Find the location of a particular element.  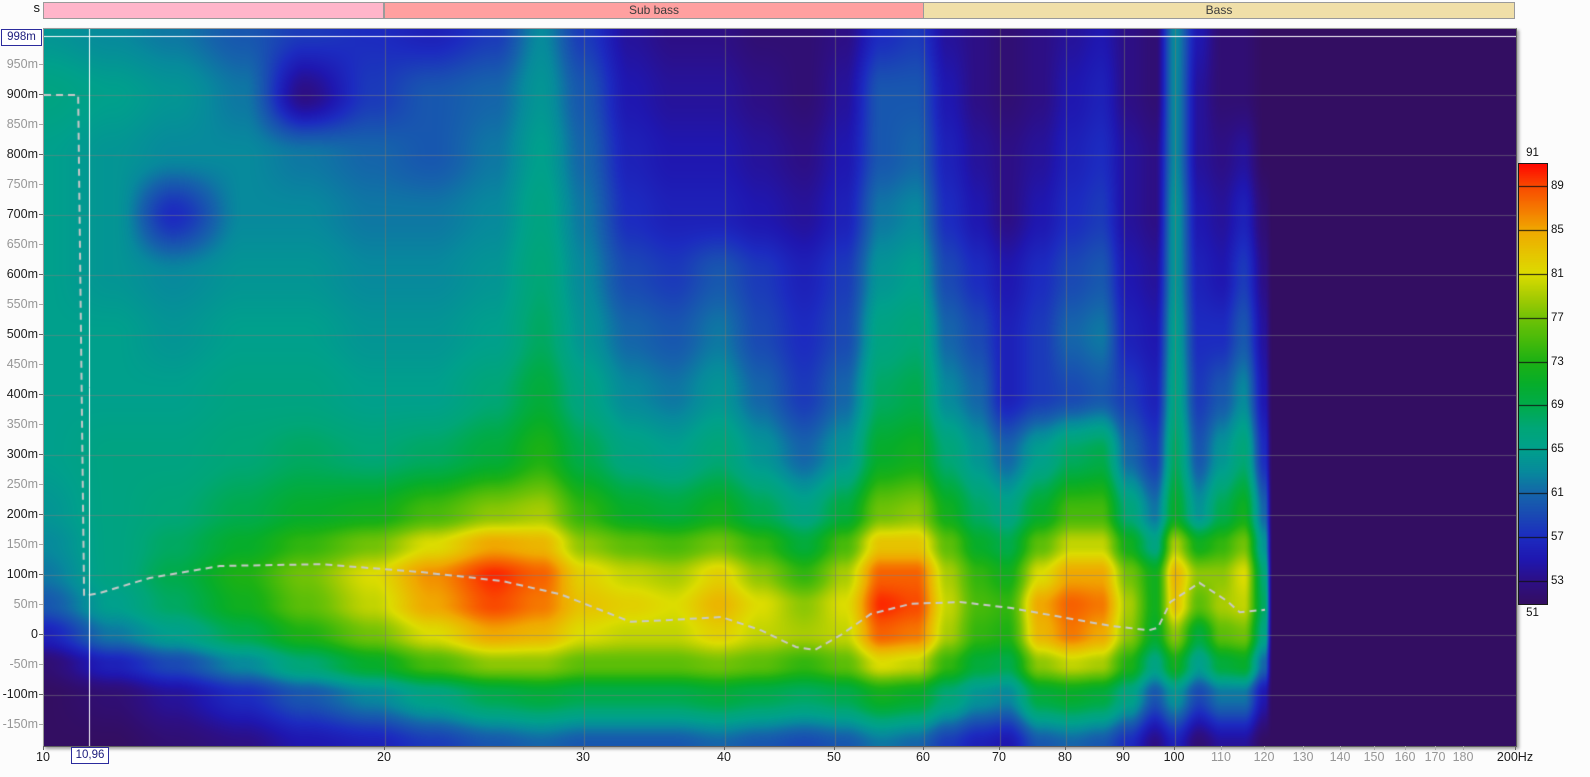

time-tick-label: -100m is located at coordinates (20, 694).